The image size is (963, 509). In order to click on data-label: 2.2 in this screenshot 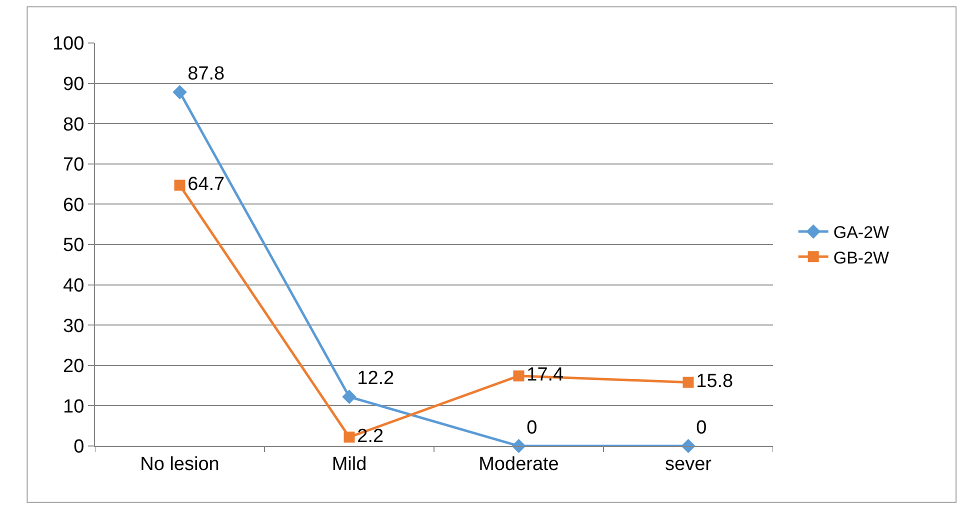, I will do `click(370, 436)`.